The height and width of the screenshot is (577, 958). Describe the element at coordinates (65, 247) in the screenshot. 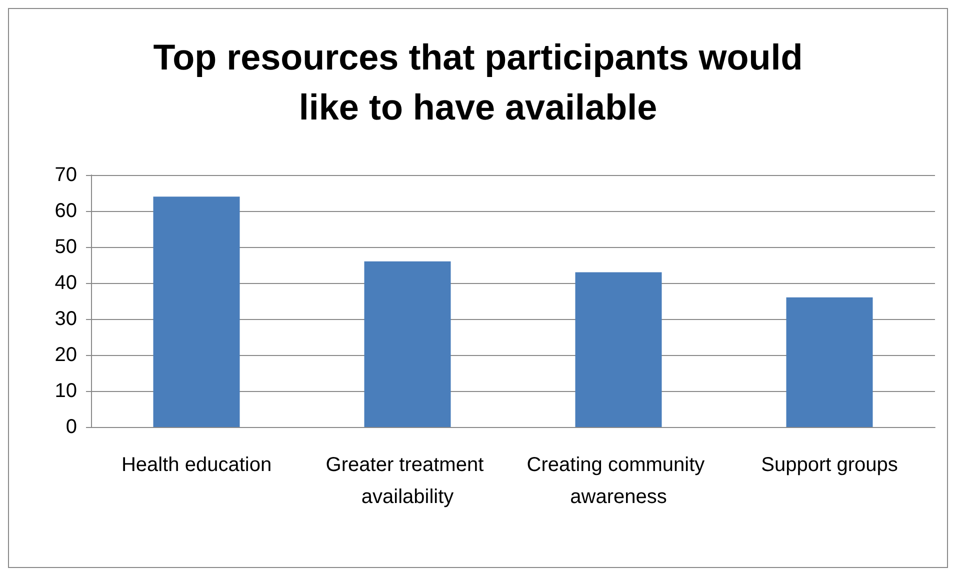

I see `y-tick-label: 50` at that location.